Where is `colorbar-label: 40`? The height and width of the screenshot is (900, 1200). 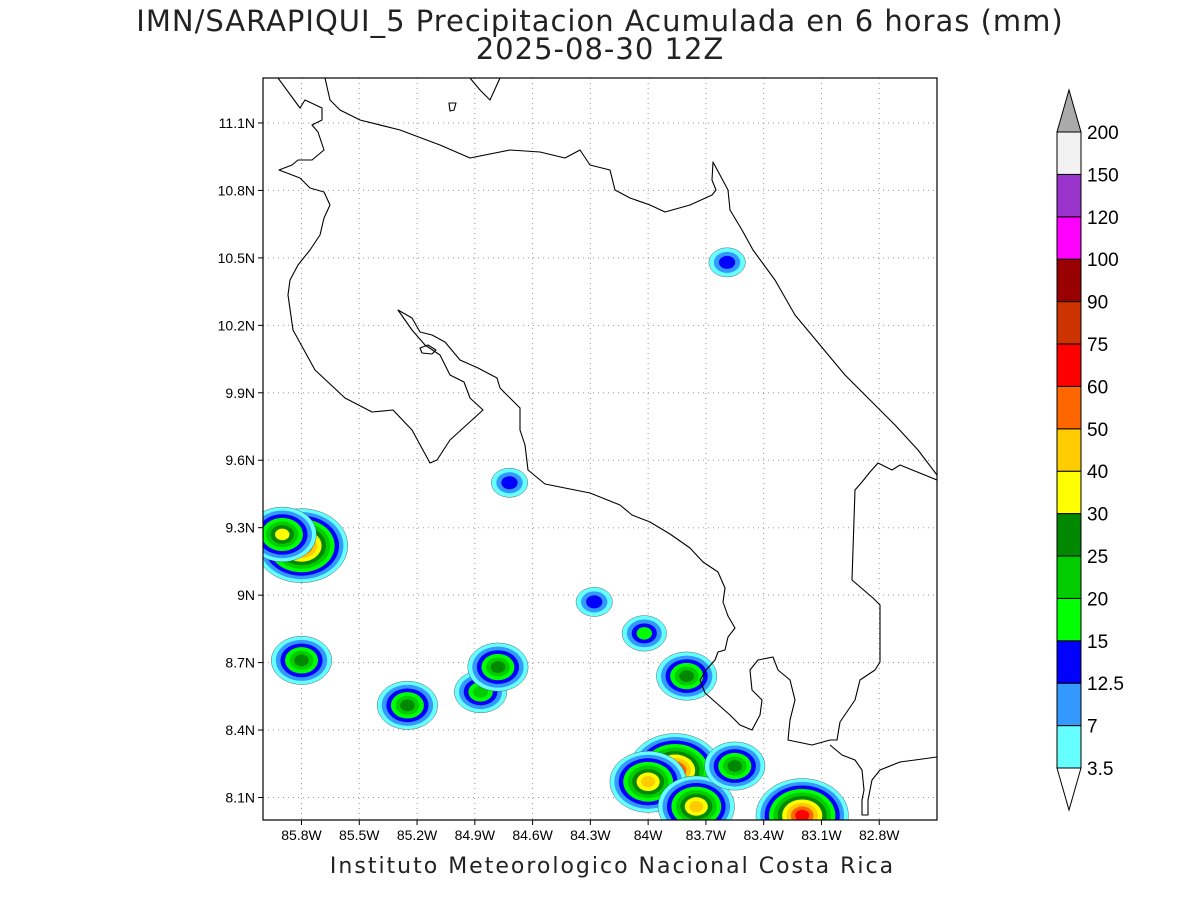 colorbar-label: 40 is located at coordinates (1097, 472).